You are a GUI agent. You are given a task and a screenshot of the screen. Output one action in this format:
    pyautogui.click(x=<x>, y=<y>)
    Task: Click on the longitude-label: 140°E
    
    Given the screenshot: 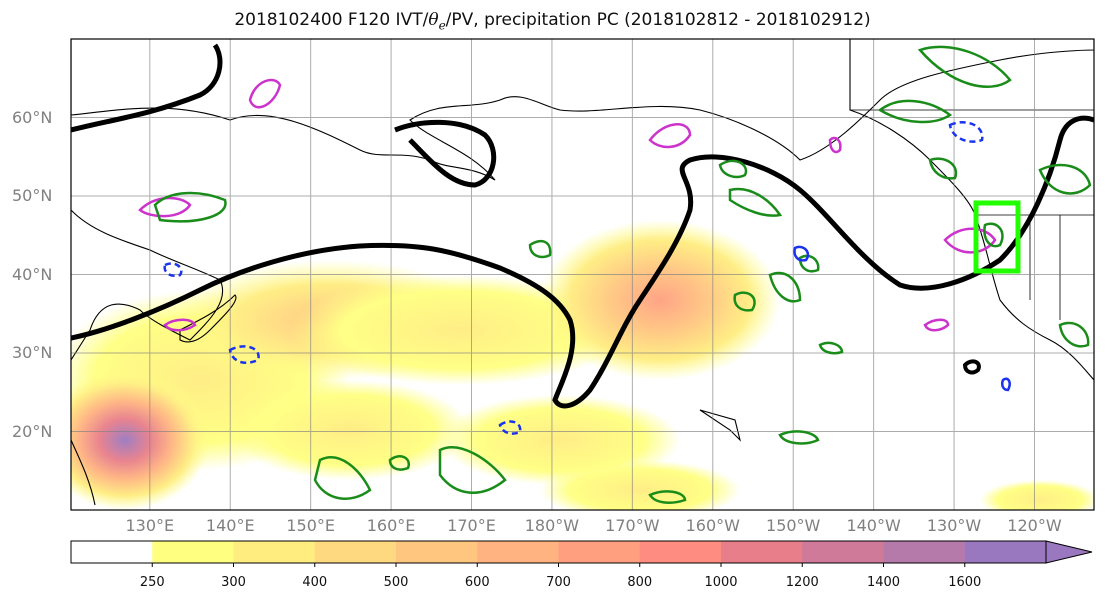 What is the action you would take?
    pyautogui.click(x=230, y=525)
    